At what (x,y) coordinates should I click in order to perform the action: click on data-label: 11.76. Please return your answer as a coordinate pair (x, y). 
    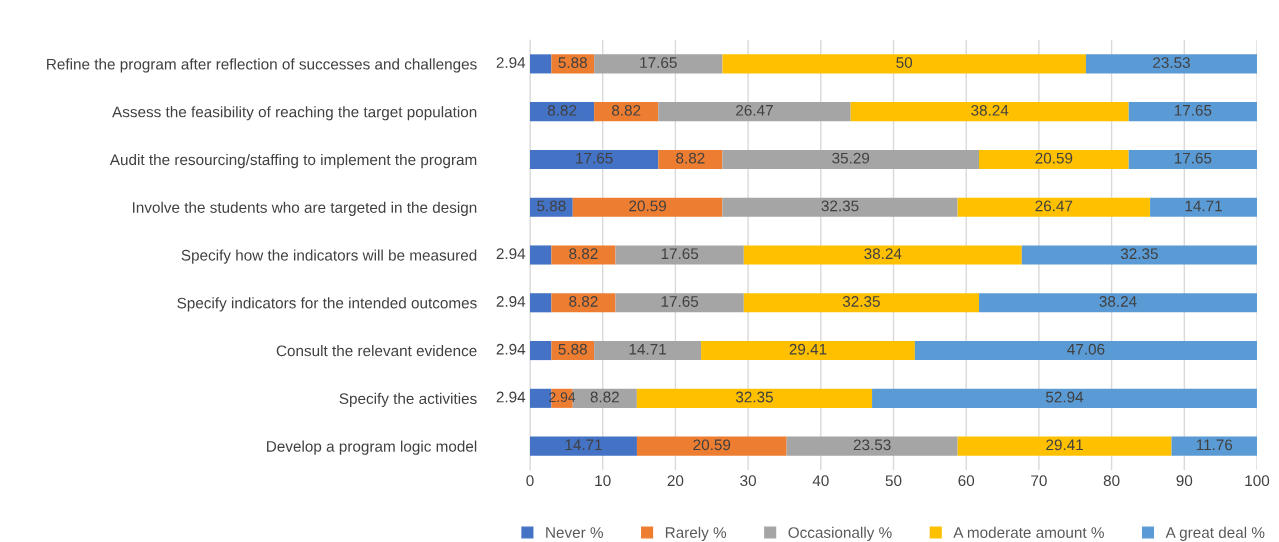
    Looking at the image, I should click on (1214, 445).